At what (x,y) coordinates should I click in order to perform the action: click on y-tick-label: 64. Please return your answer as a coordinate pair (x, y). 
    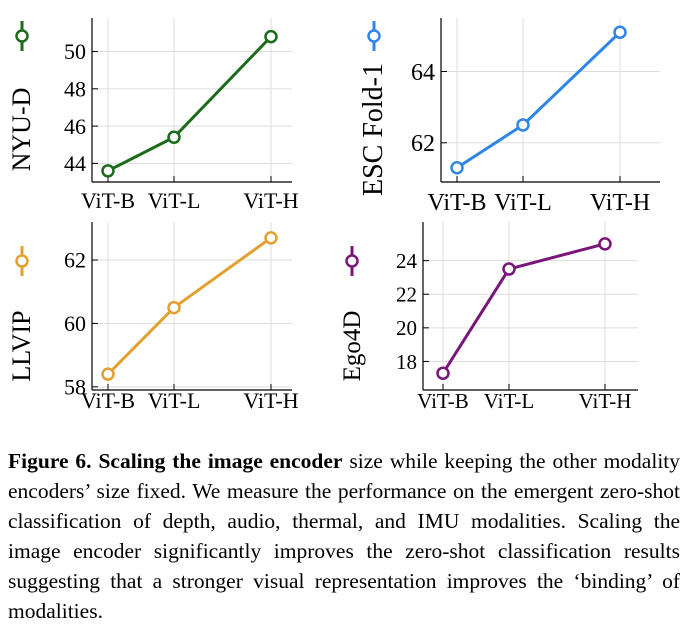
    Looking at the image, I should click on (423, 73).